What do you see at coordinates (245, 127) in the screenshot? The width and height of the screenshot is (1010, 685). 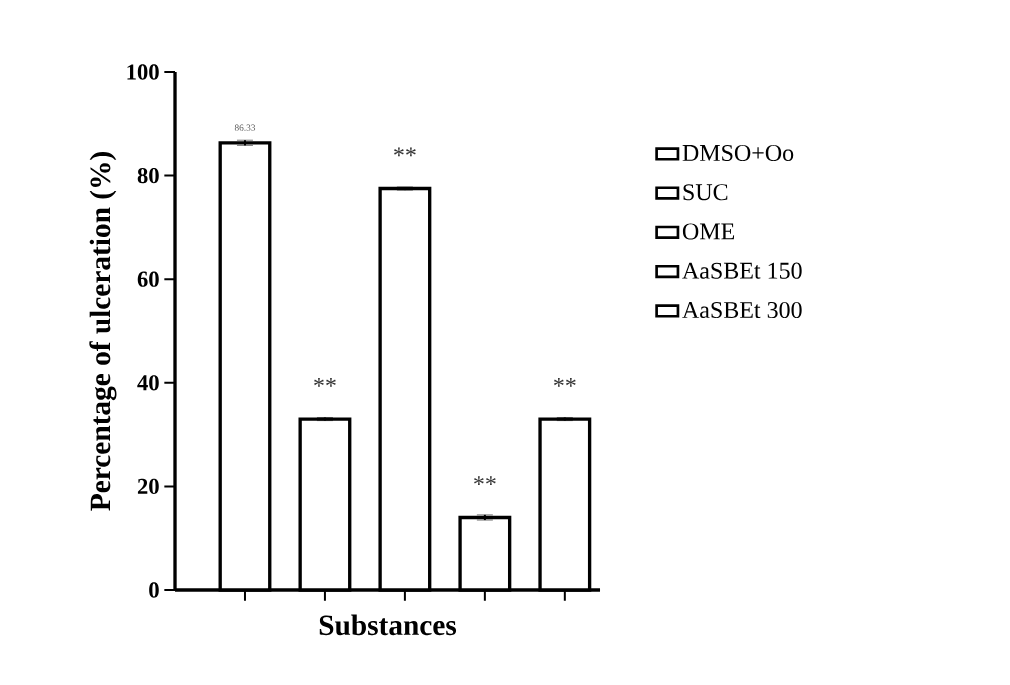 I see `data-label: 86.33` at bounding box center [245, 127].